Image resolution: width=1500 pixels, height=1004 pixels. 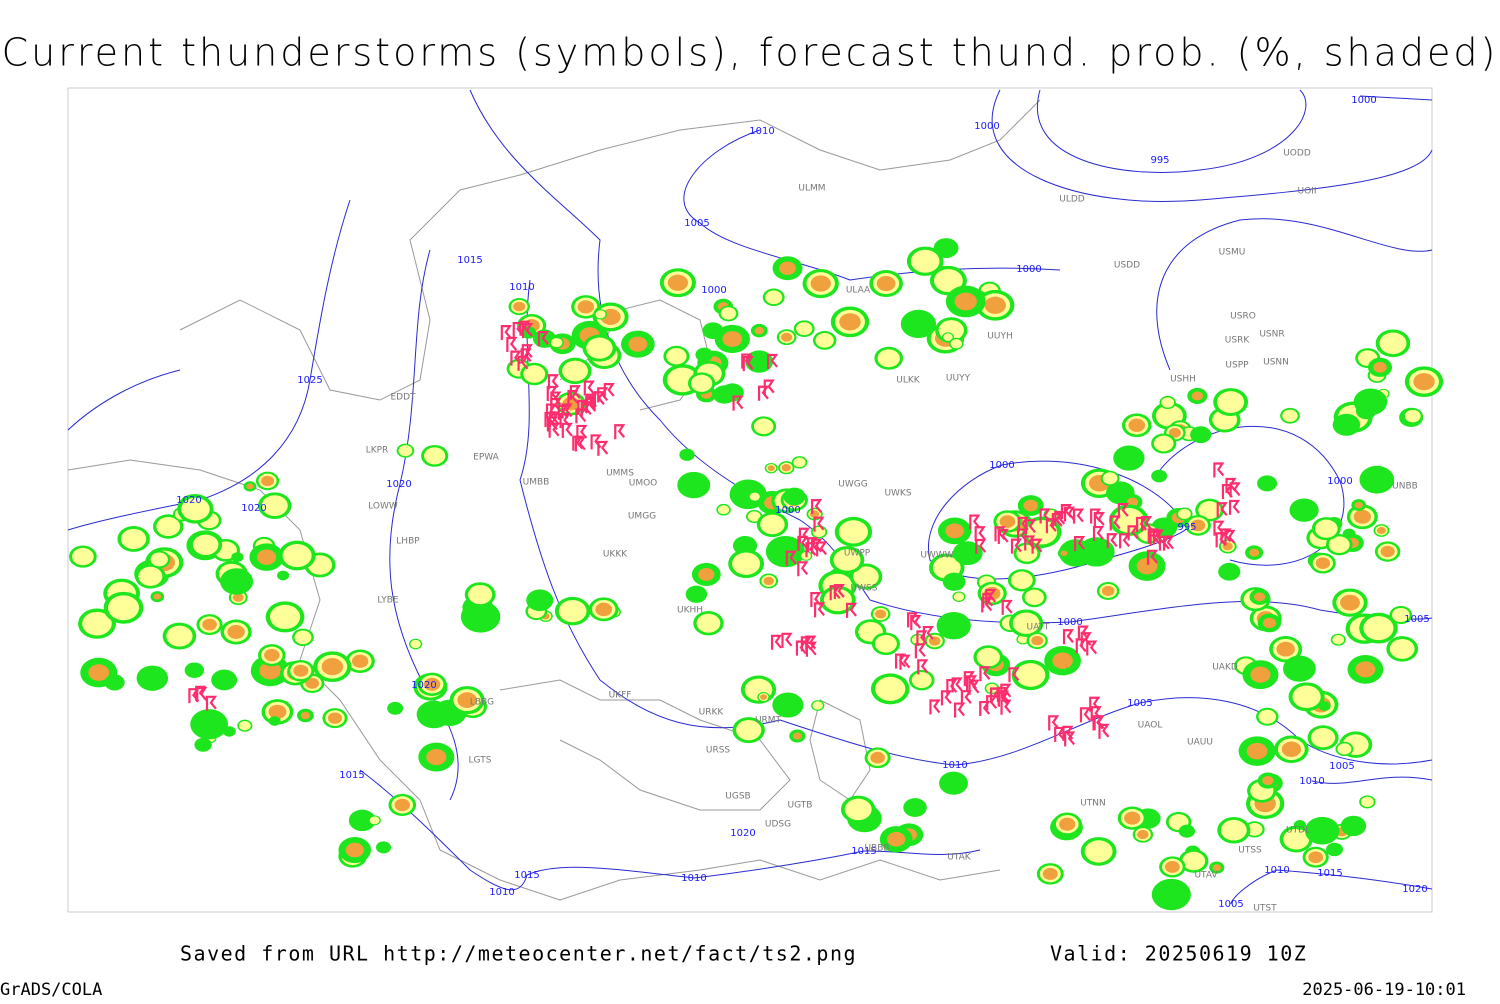 What do you see at coordinates (1250, 851) in the screenshot?
I see `station-label: UTSS` at bounding box center [1250, 851].